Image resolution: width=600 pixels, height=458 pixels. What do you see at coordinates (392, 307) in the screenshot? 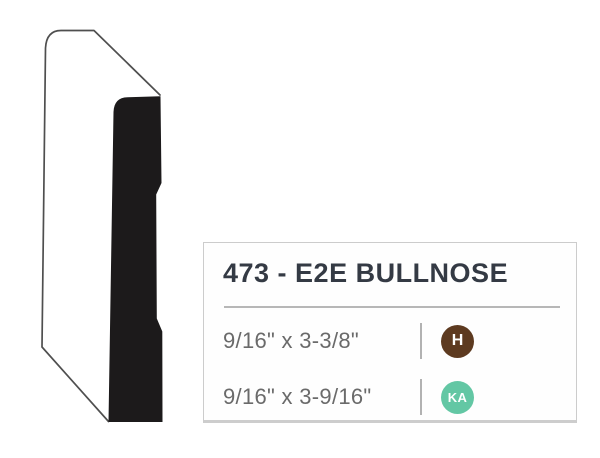
I see `title-divider` at bounding box center [392, 307].